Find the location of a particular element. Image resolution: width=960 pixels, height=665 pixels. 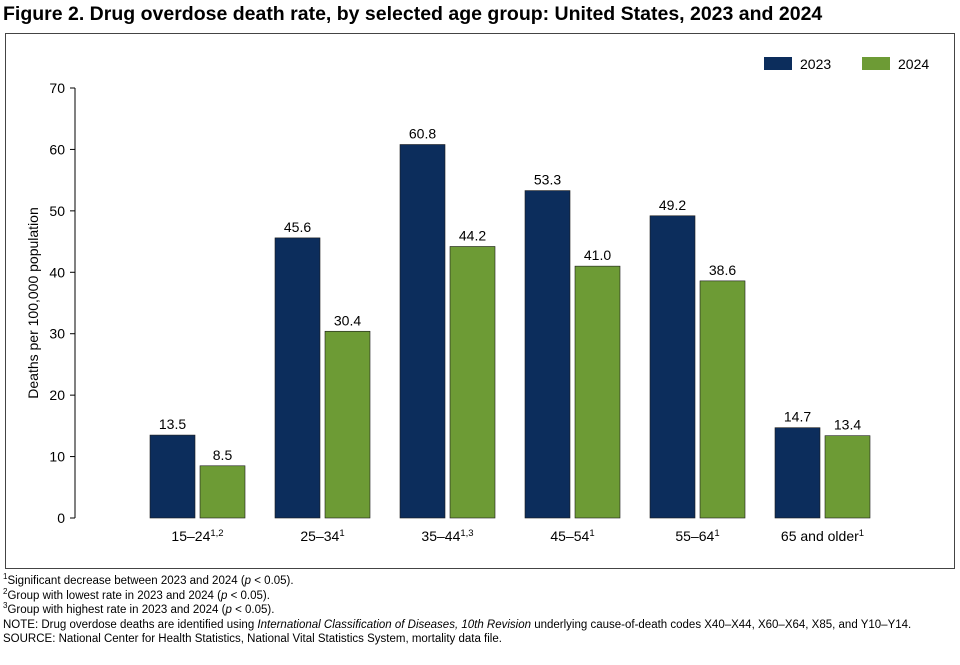

x-tick-text: 65 and older is located at coordinates (820, 536).